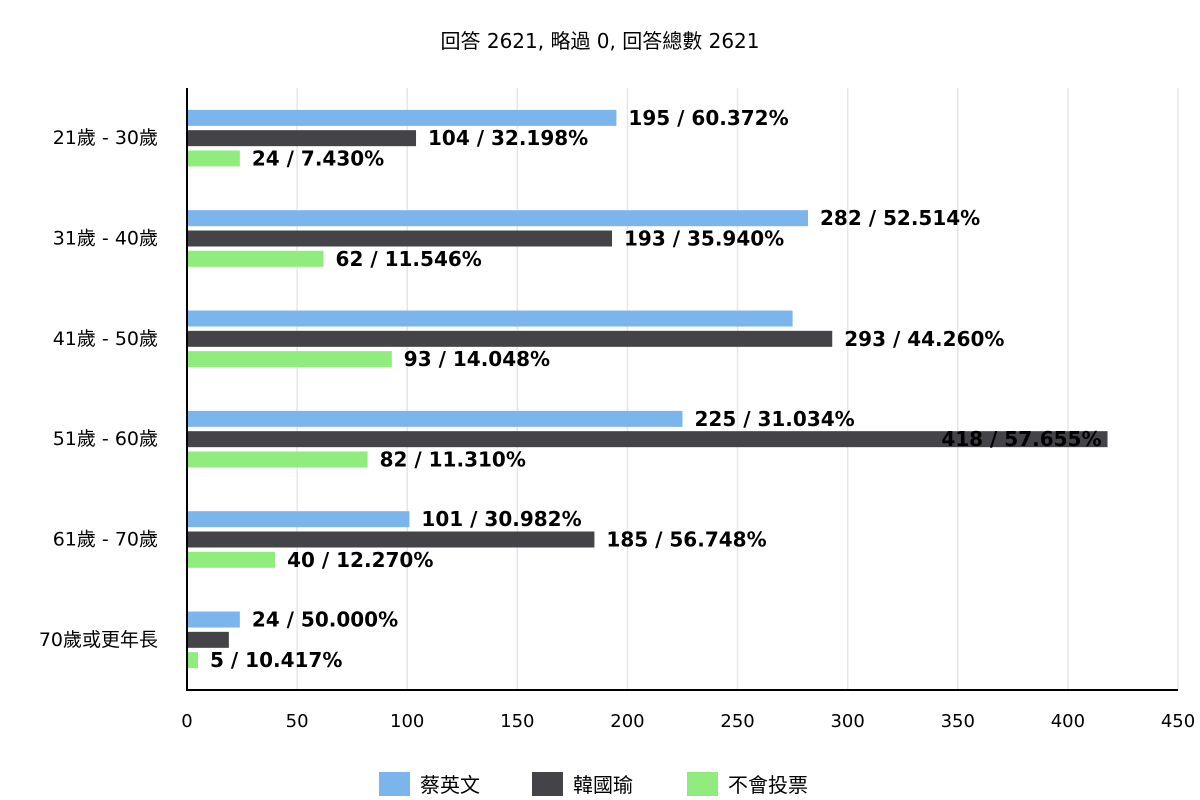  What do you see at coordinates (186, 721) in the screenshot?
I see `x-tick-label: 0` at bounding box center [186, 721].